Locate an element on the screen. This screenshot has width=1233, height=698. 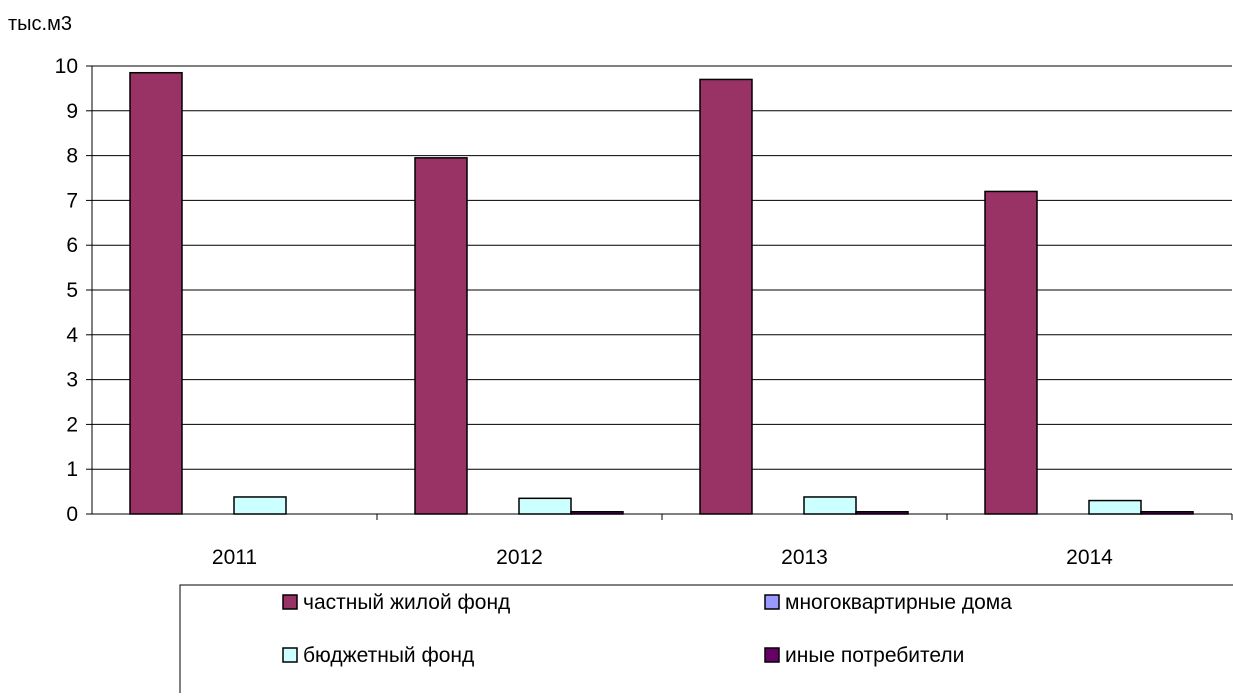
y-tick-label: 7 is located at coordinates (72, 200).